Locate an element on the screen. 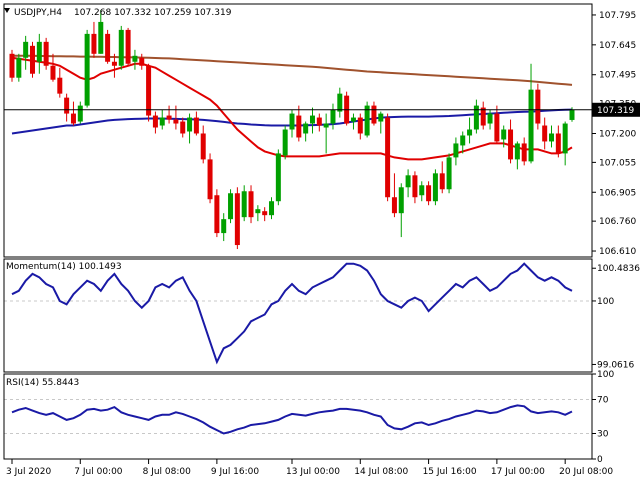  y-tick-label: 106.905 is located at coordinates (617, 193).